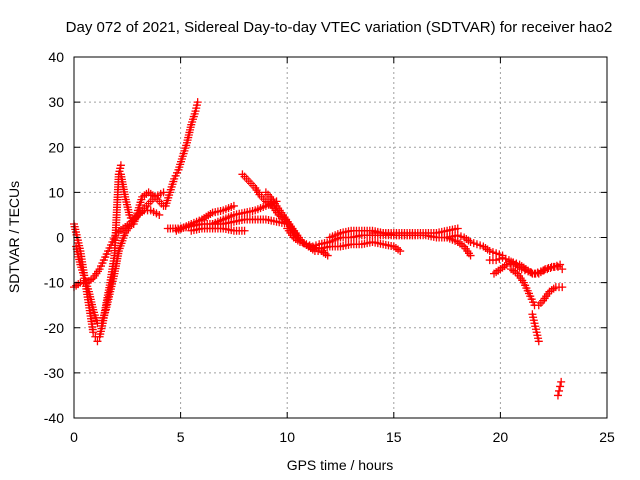 This screenshot has width=640, height=480. Describe the element at coordinates (56, 192) in the screenshot. I see `y-tick-label: 10` at that location.